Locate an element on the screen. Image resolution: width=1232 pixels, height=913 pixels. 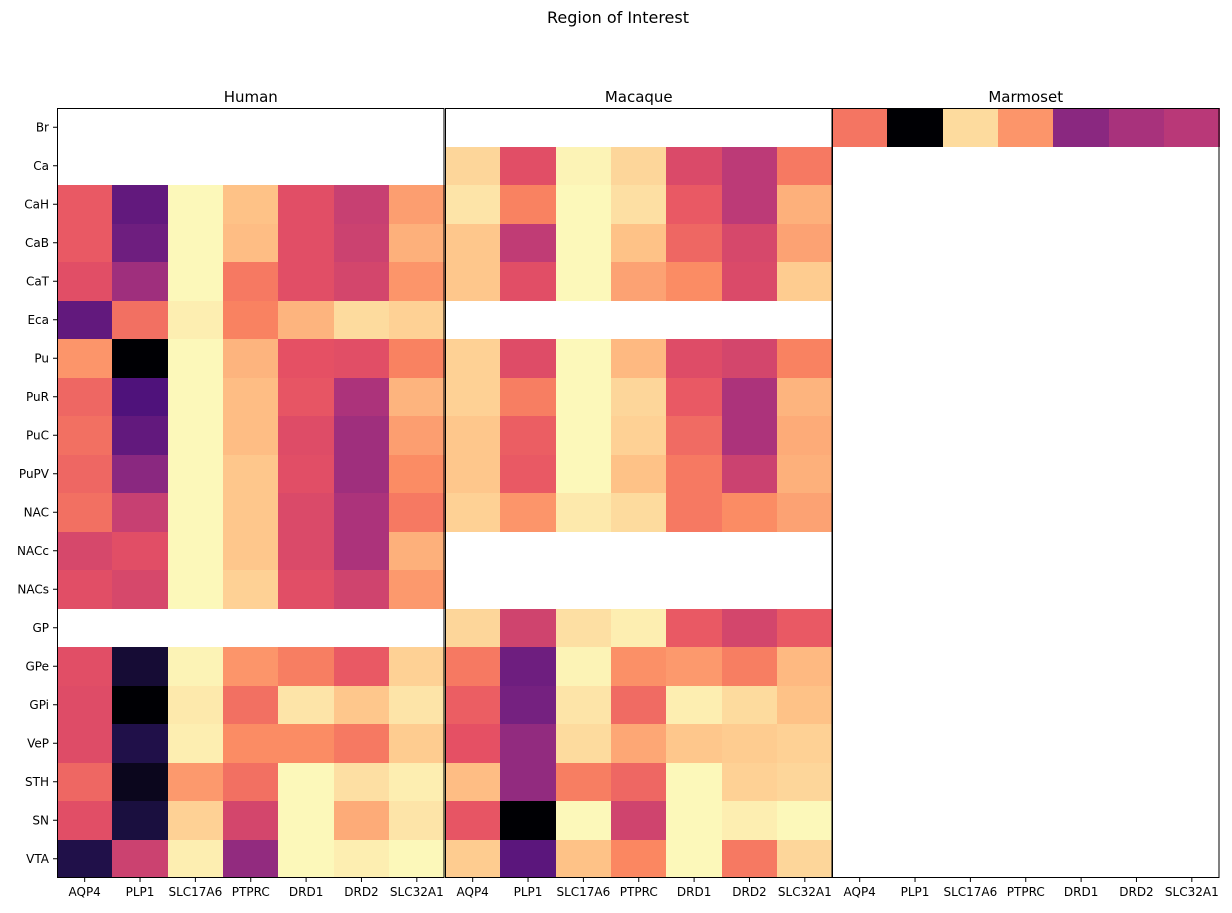
x-tick-label: AQP4 is located at coordinates (85, 892).